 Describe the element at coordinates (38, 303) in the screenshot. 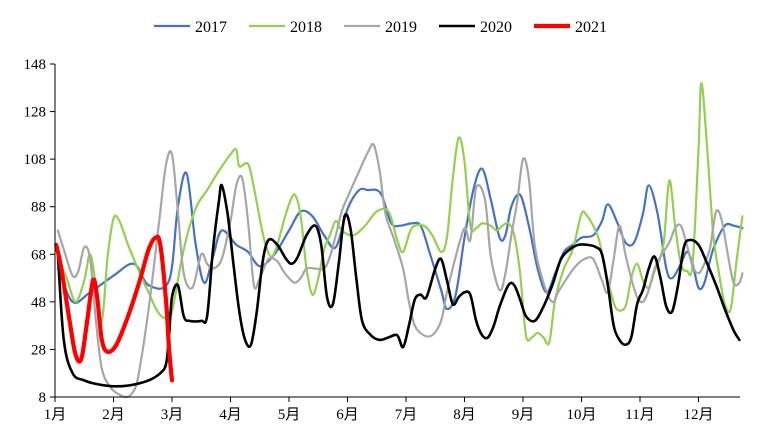

I see `y-tick-label: 48` at that location.